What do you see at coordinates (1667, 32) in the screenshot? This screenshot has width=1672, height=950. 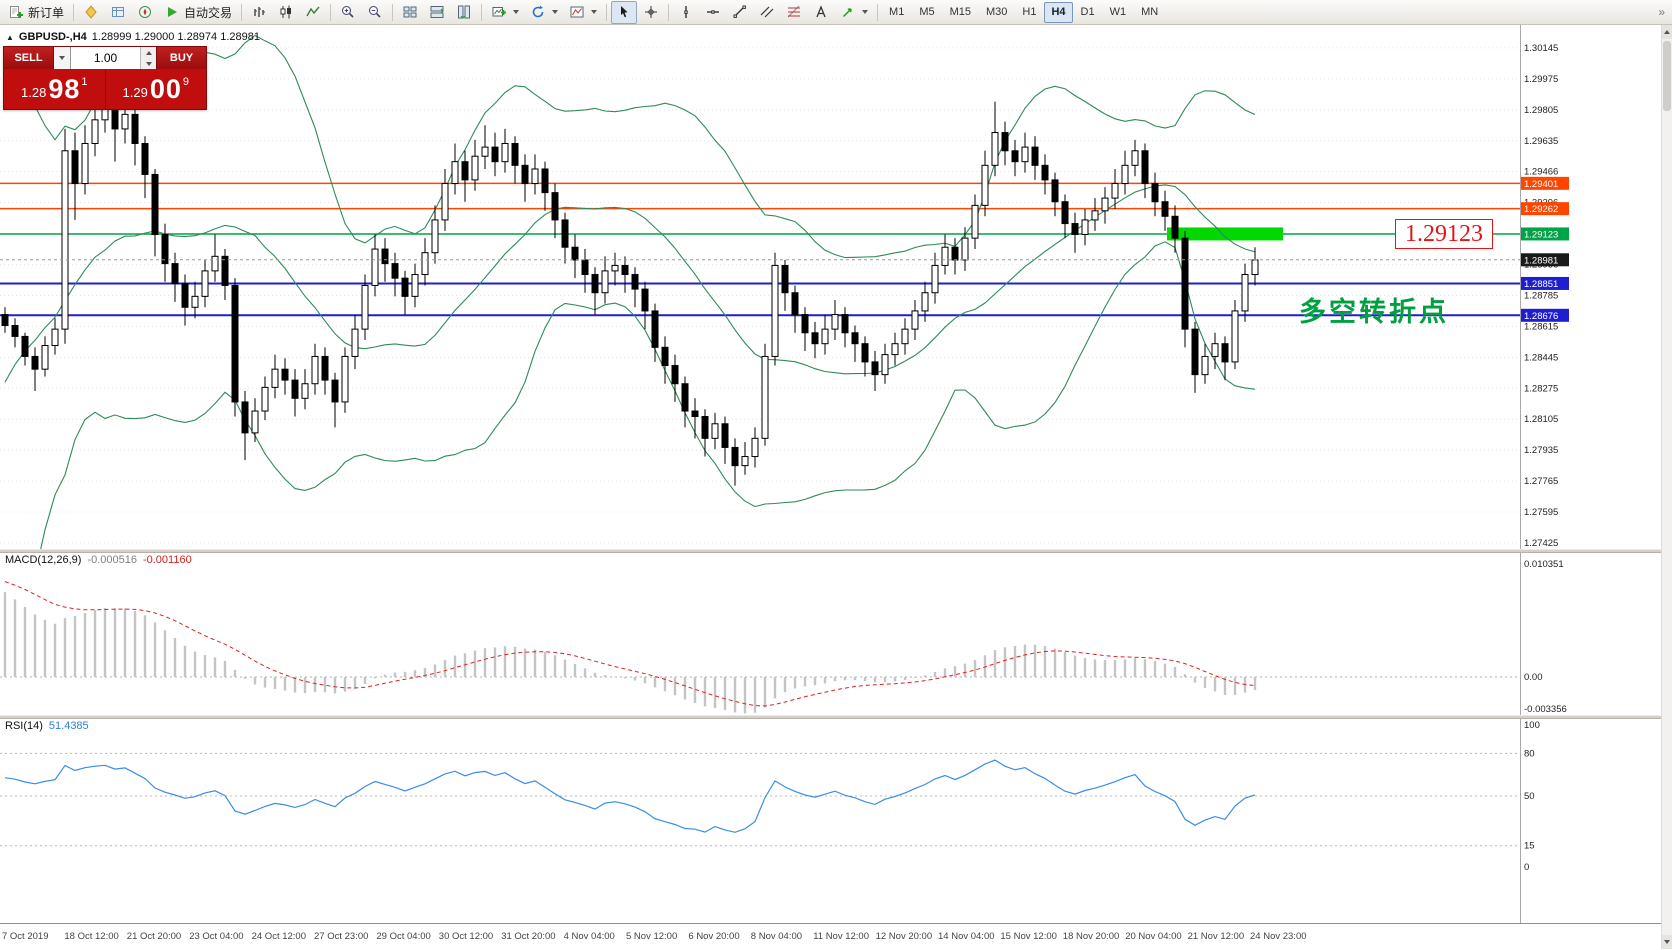 I see `scroll-up-button` at bounding box center [1667, 32].